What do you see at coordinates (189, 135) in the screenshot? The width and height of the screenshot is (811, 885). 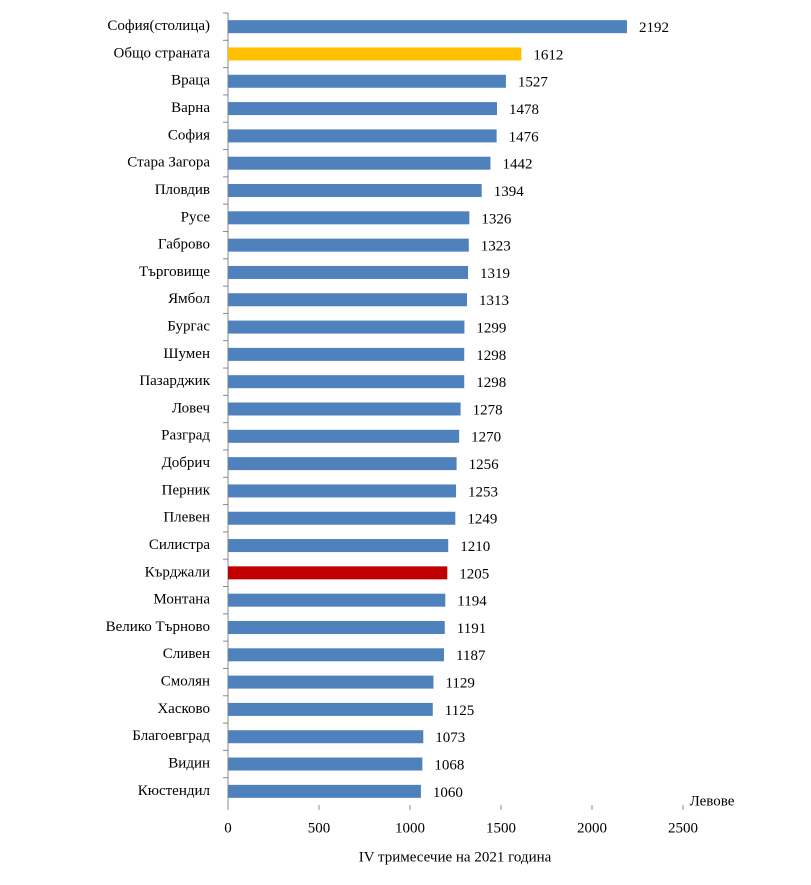 I see `y-tick-label: София` at bounding box center [189, 135].